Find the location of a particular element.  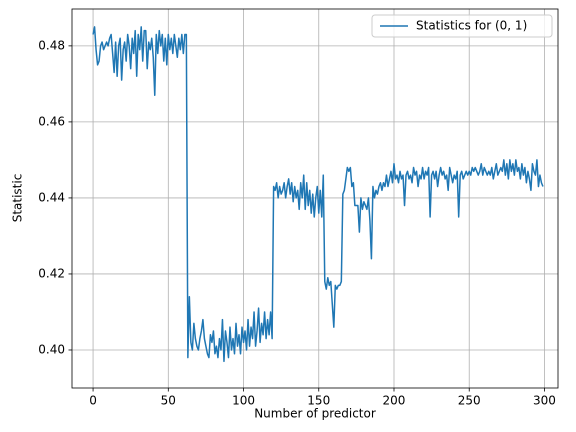

x-tick-label: 200 is located at coordinates (394, 401).